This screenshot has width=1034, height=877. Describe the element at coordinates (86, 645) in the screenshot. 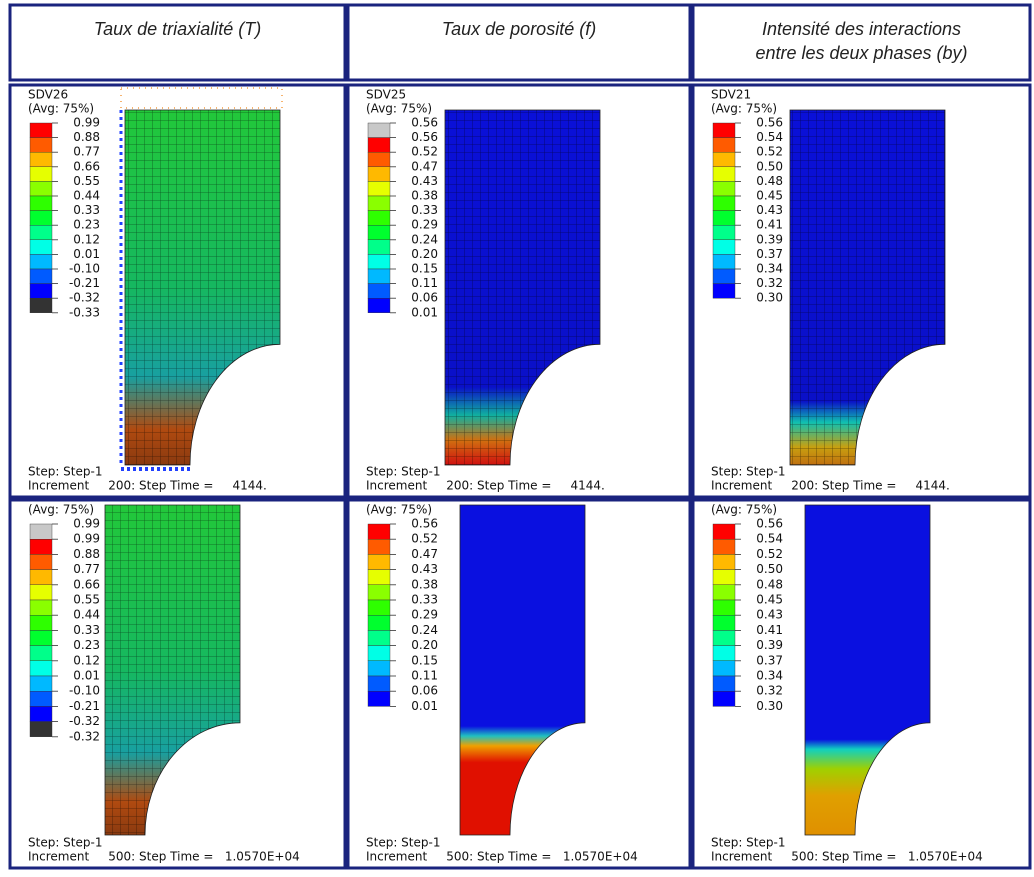

I see `legend-value: 0.23` at that location.